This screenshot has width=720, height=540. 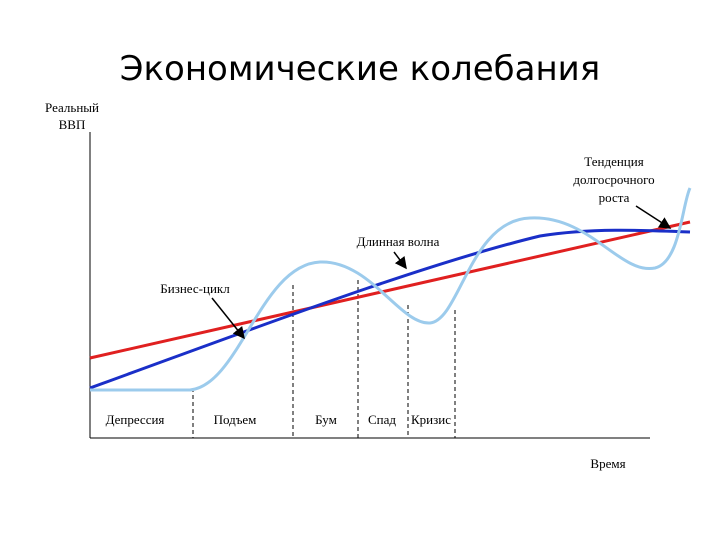 I want to click on x-axis-label: Время, so click(x=607, y=463).